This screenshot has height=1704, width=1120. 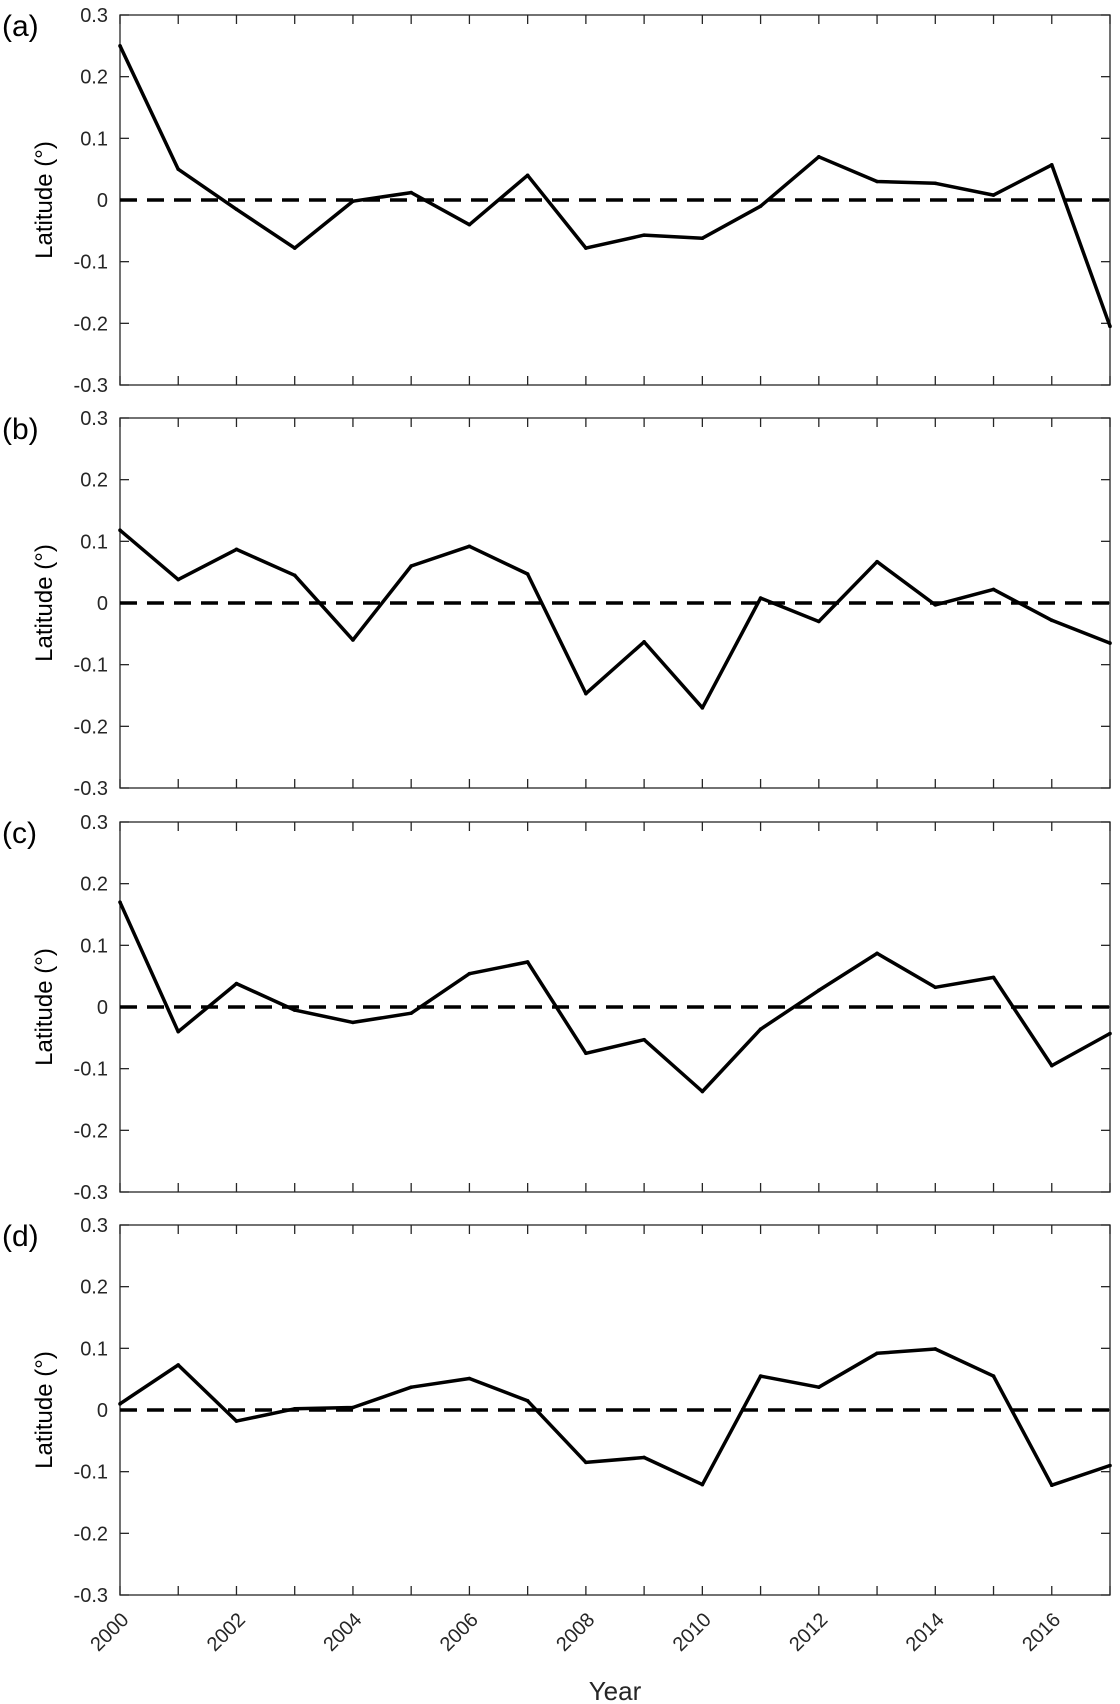 I want to click on x-tick-label: 2012, so click(x=808, y=1632).